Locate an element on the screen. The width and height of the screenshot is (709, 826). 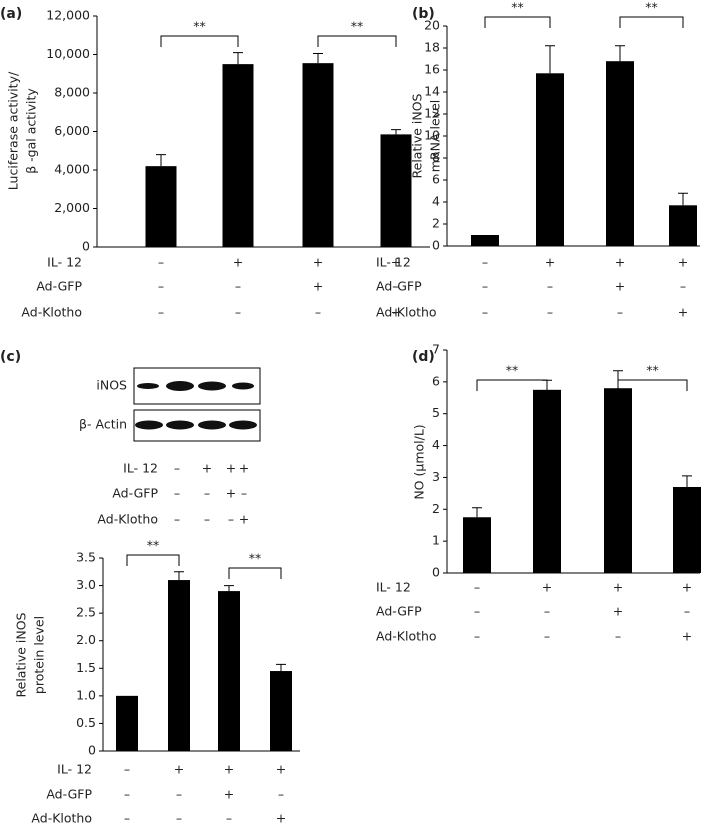
y-tick-label: 2.0 is located at coordinates (86, 639).